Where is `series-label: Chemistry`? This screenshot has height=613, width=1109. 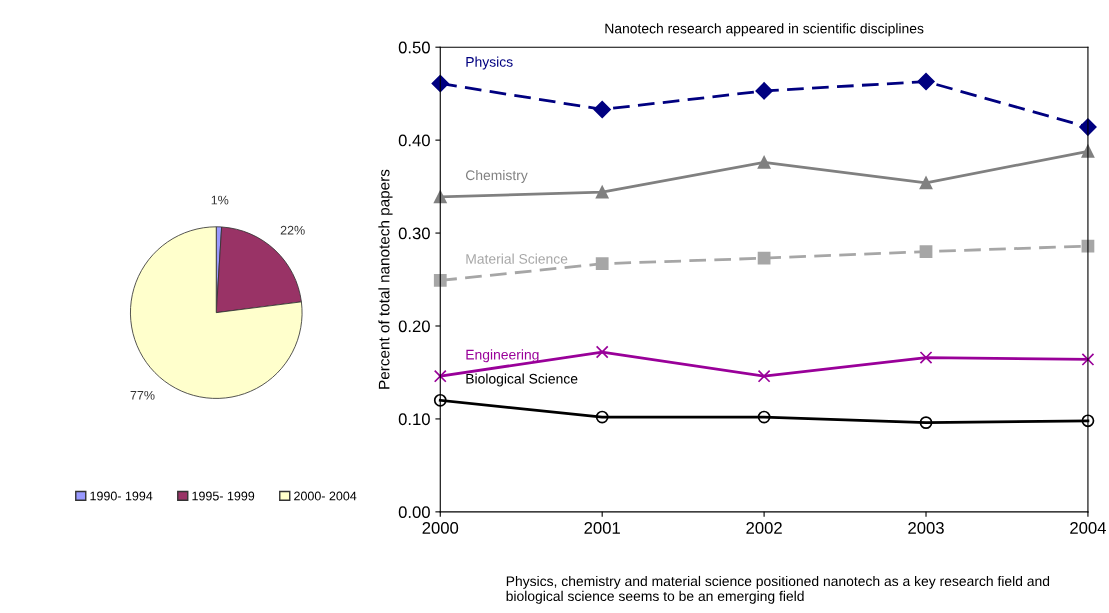 series-label: Chemistry is located at coordinates (496, 176).